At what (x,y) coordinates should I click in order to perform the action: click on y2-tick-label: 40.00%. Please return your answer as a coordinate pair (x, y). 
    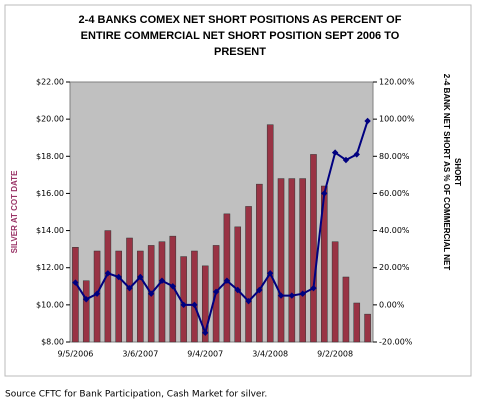
    Looking at the image, I should click on (394, 230).